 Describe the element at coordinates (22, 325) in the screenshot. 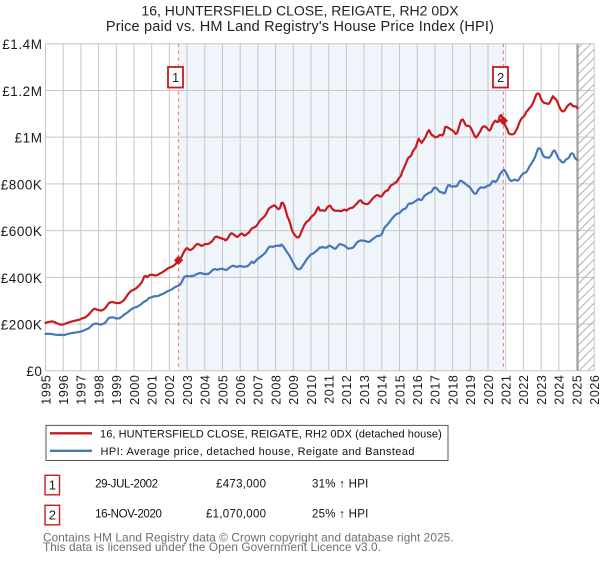

I see `svg-text: £200K` at that location.